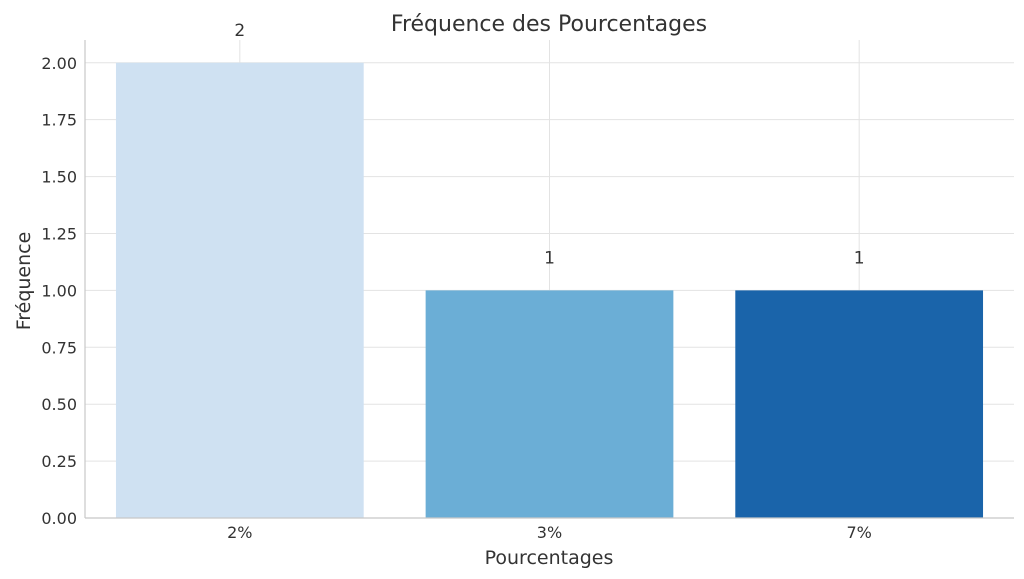  Describe the element at coordinates (59, 177) in the screenshot. I see `y-tick-label: 1.50` at that location.